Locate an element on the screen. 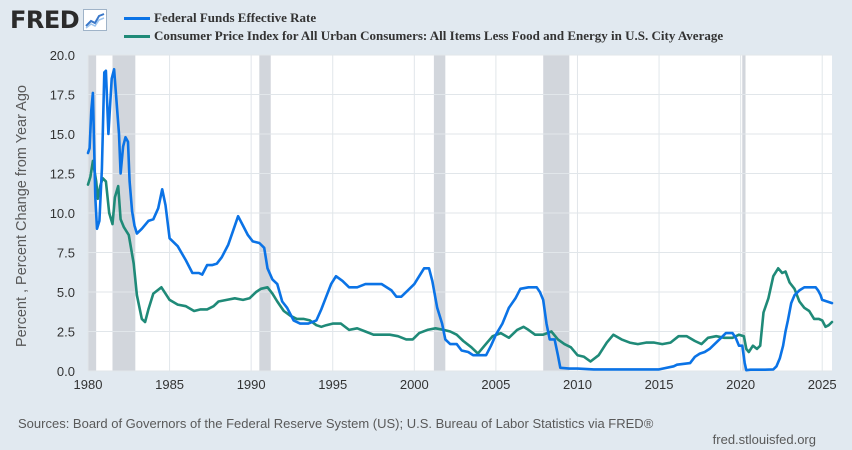  x-tick-label-4: 2000 is located at coordinates (414, 384).